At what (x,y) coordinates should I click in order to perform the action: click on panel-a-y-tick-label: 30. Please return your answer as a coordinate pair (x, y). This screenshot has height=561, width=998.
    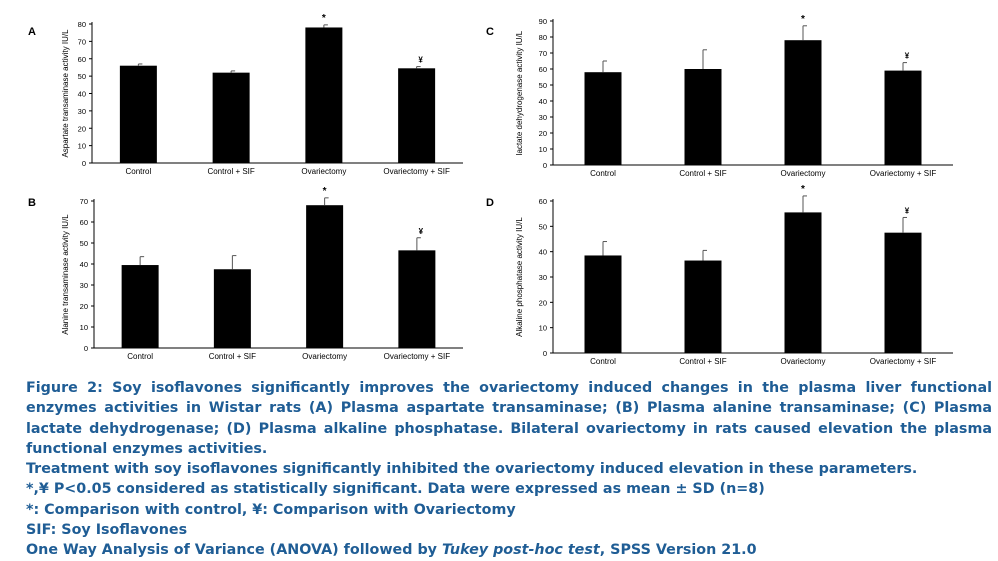
    Looking at the image, I should click on (82, 111).